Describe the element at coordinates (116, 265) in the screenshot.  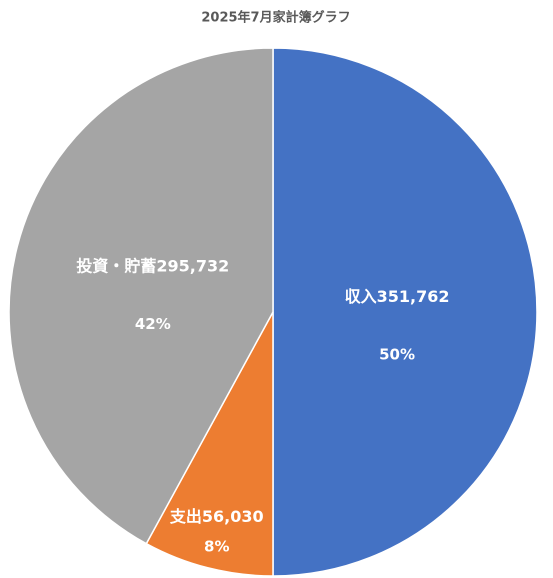
I see `category-label: 投資・貯蓄` at that location.